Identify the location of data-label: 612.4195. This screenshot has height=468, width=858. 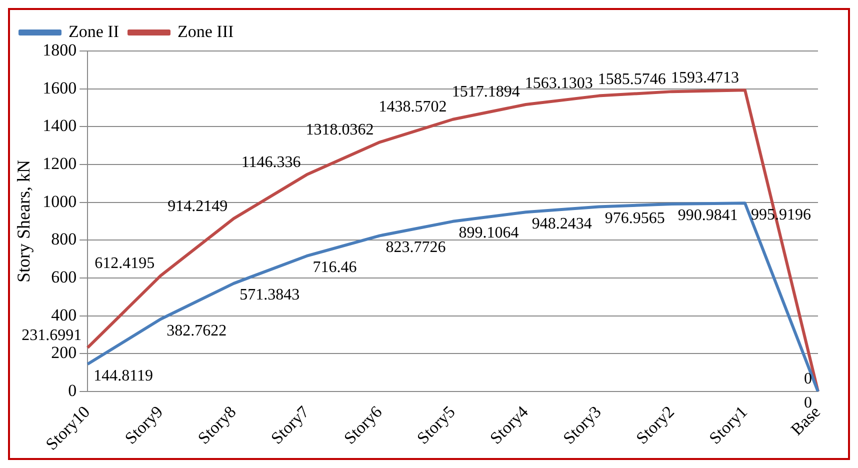
(124, 263).